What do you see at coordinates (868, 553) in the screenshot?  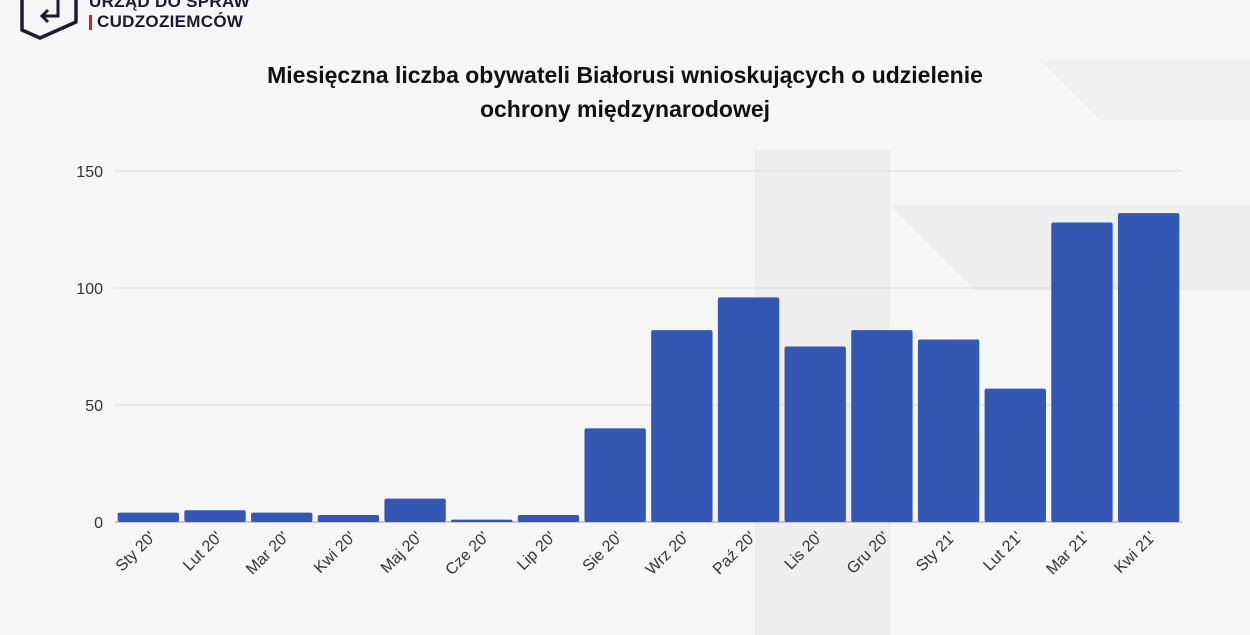 I see `x-tick-label: Gru 20'` at bounding box center [868, 553].